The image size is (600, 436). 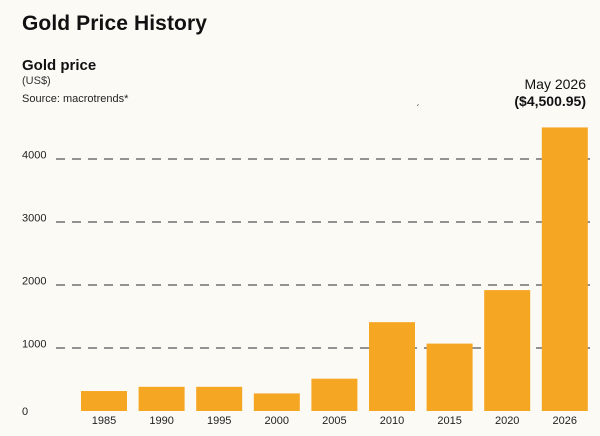 I want to click on x-tick-label: 2005, so click(x=334, y=421).